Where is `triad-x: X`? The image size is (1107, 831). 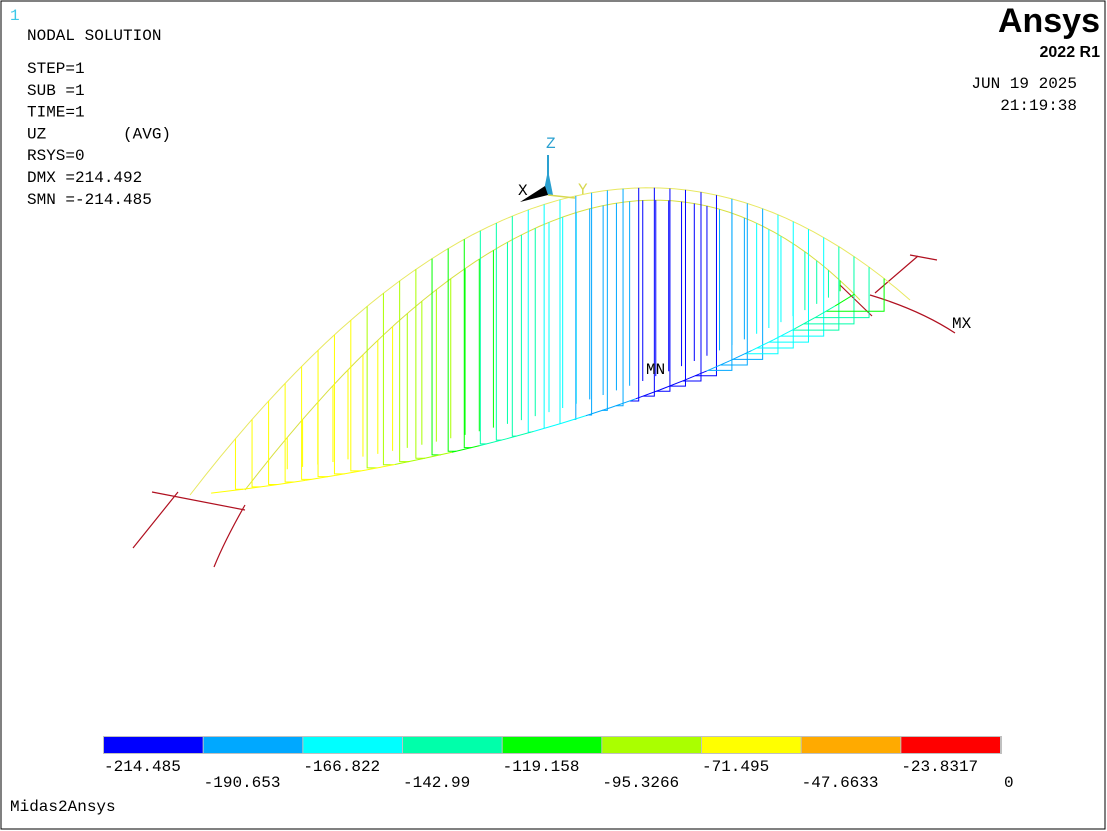
triad-x: X is located at coordinates (523, 191).